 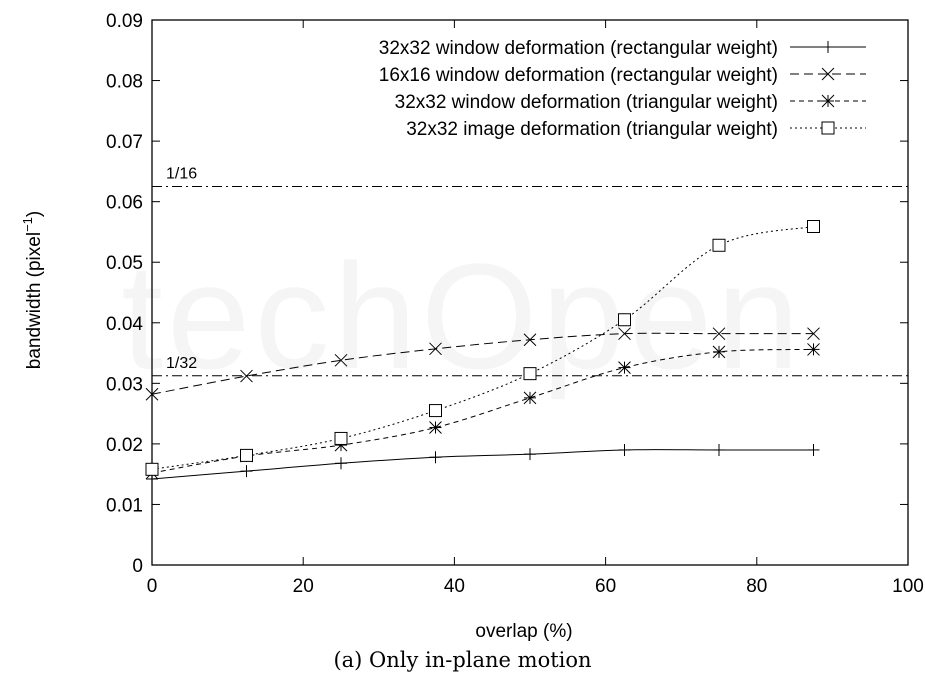 What do you see at coordinates (181, 363) in the screenshot?
I see `reference-line-label: 1/32` at bounding box center [181, 363].